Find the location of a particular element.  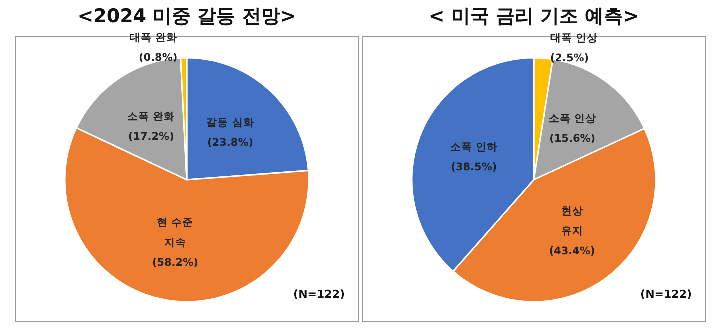

data-label: (15.6%) is located at coordinates (573, 138).